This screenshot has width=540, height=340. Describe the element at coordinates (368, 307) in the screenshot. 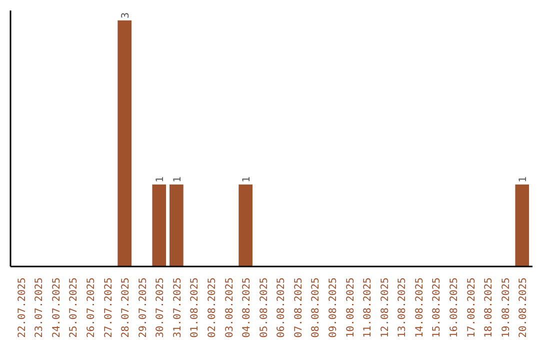

I see `x-tick-label: 11.08.2025` at that location.